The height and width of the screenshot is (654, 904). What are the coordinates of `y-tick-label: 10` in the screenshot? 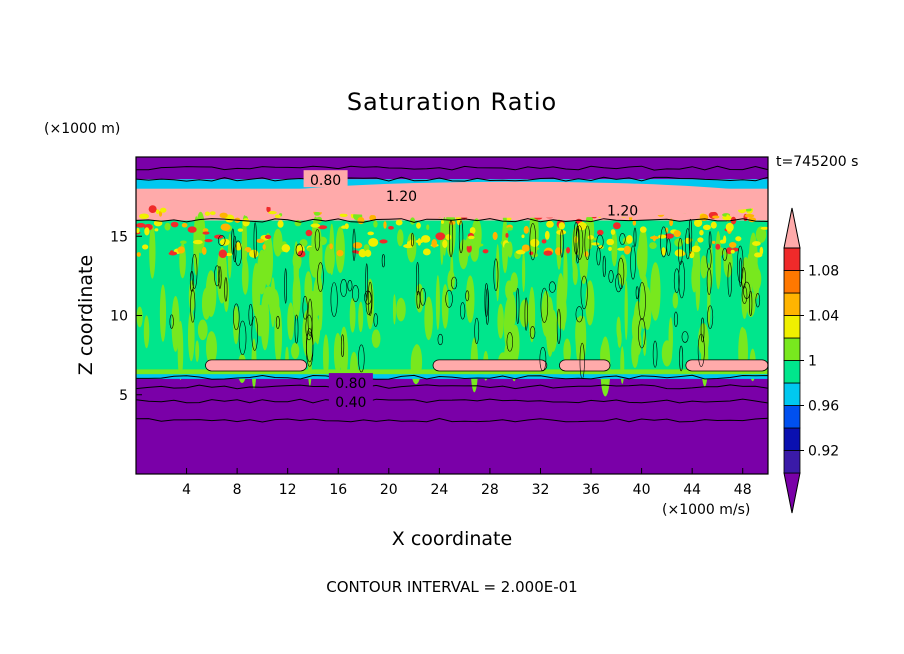 It's located at (119, 317).